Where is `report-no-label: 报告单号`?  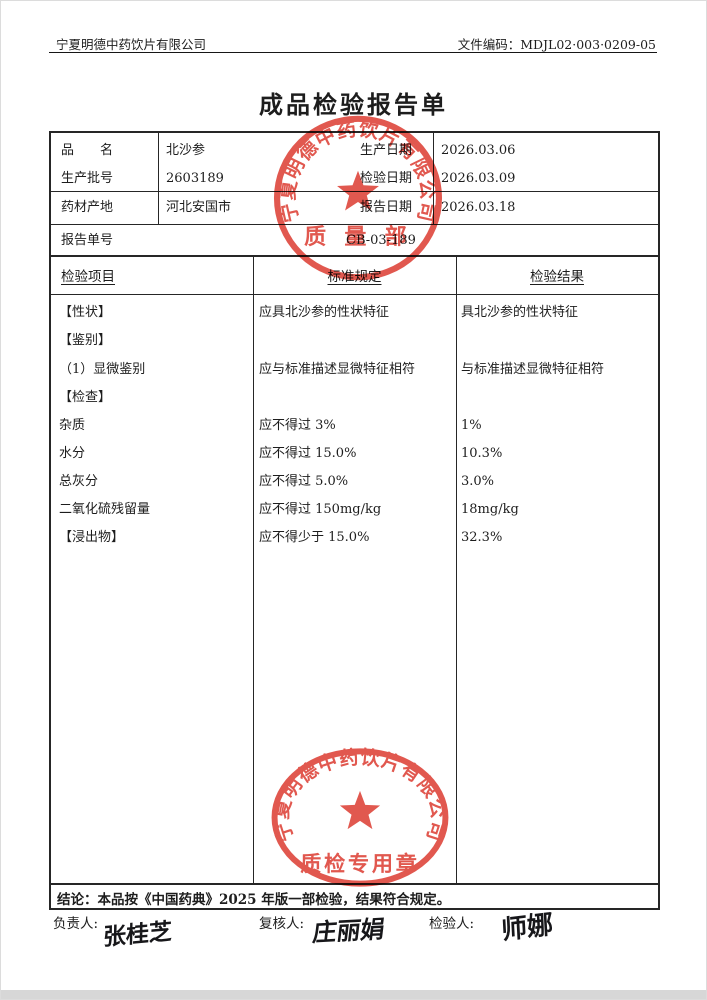 report-no-label: 报告单号 is located at coordinates (87, 240).